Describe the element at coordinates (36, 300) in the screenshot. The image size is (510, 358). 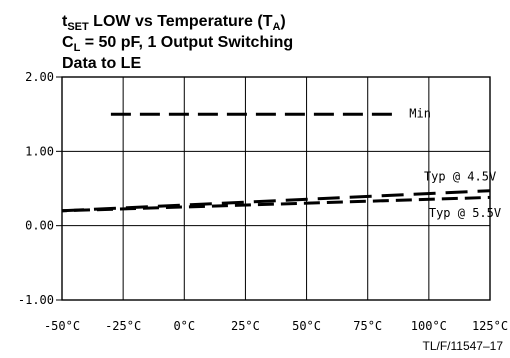
I see `y-tick-label: -1.00` at that location.